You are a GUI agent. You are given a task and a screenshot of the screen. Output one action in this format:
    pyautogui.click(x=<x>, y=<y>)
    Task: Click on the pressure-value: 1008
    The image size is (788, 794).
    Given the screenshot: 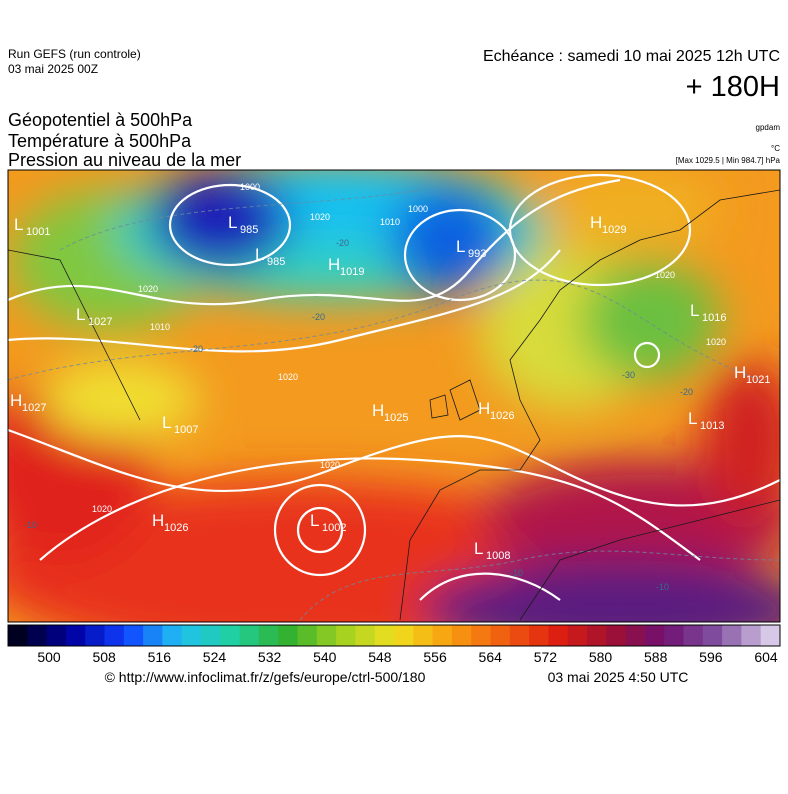 What is the action you would take?
    pyautogui.click(x=498, y=556)
    